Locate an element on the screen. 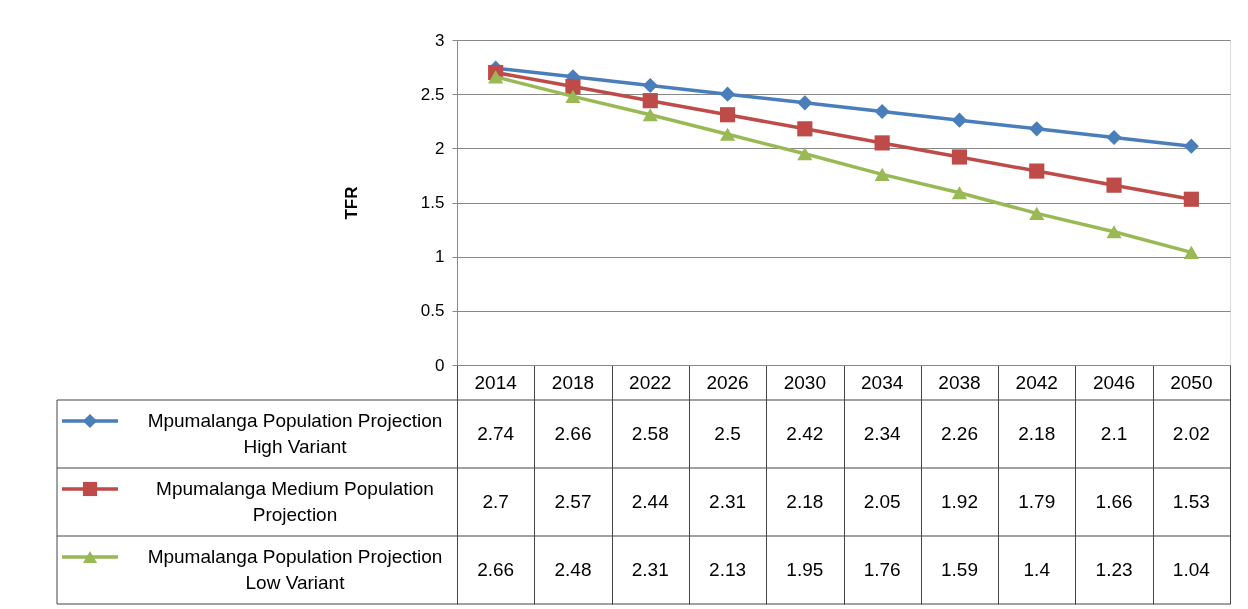 This screenshot has height=609, width=1248. data-label: 1.4 is located at coordinates (1037, 569).